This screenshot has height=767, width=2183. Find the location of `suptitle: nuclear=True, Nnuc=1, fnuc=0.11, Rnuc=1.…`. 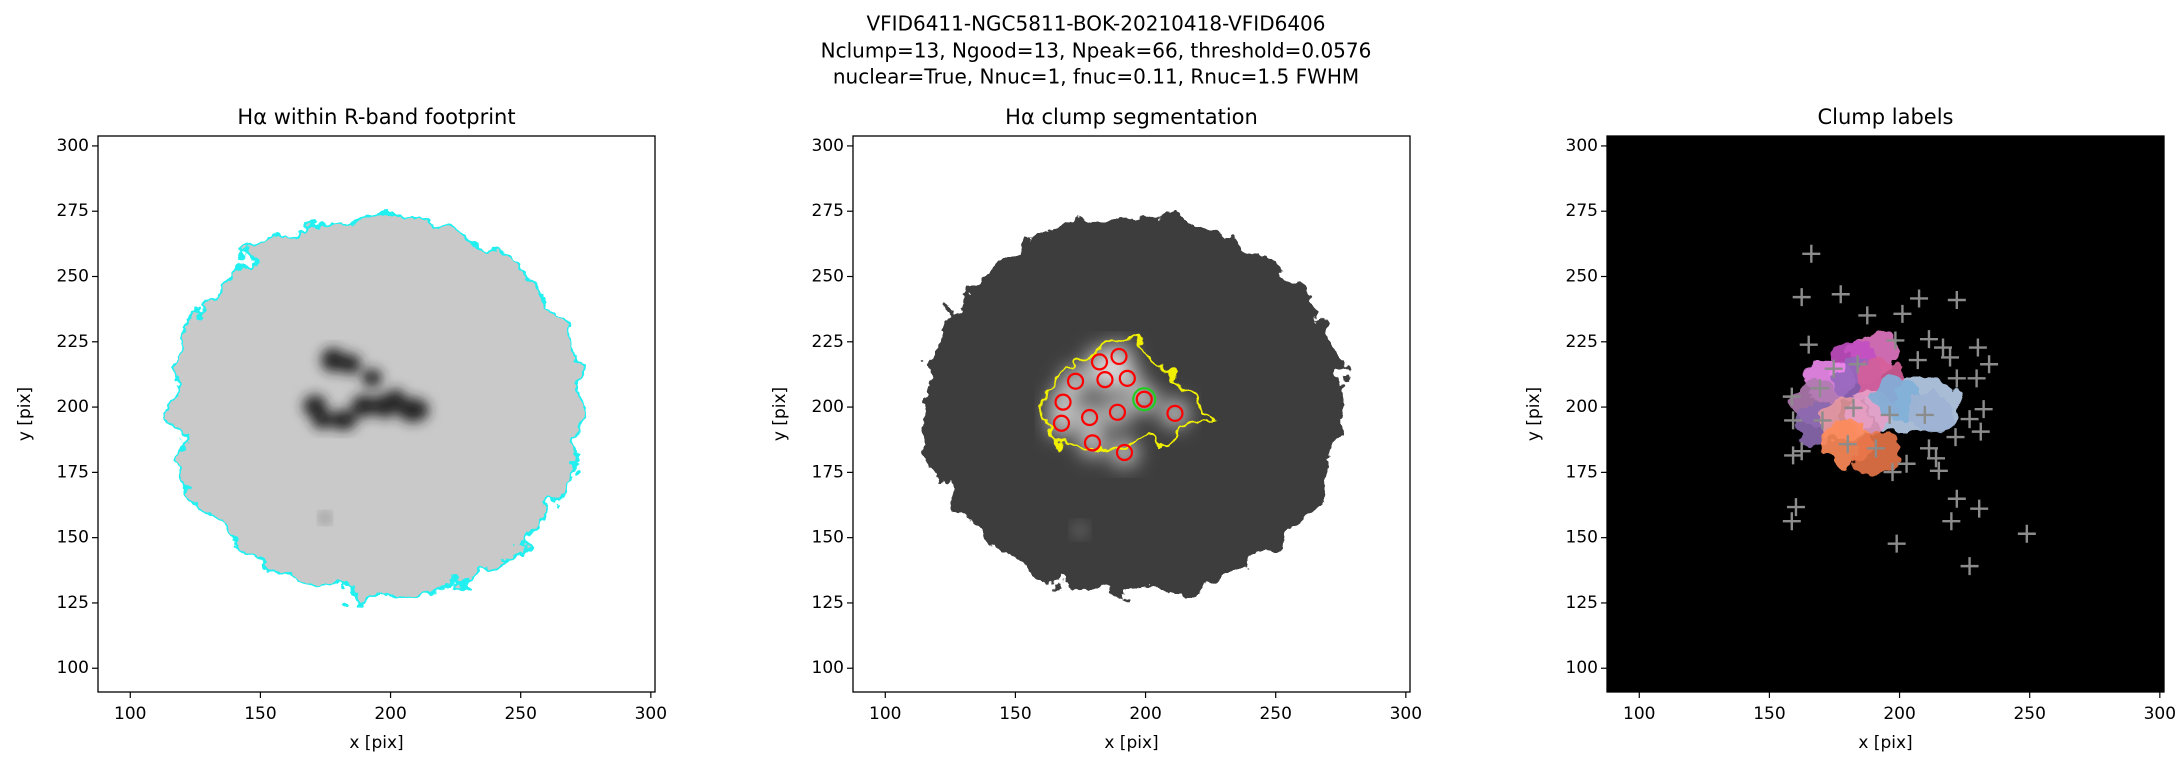

suptitle: nuclear=True, Nnuc=1, fnuc=0.11, Rnuc=1.… is located at coordinates (1096, 77).